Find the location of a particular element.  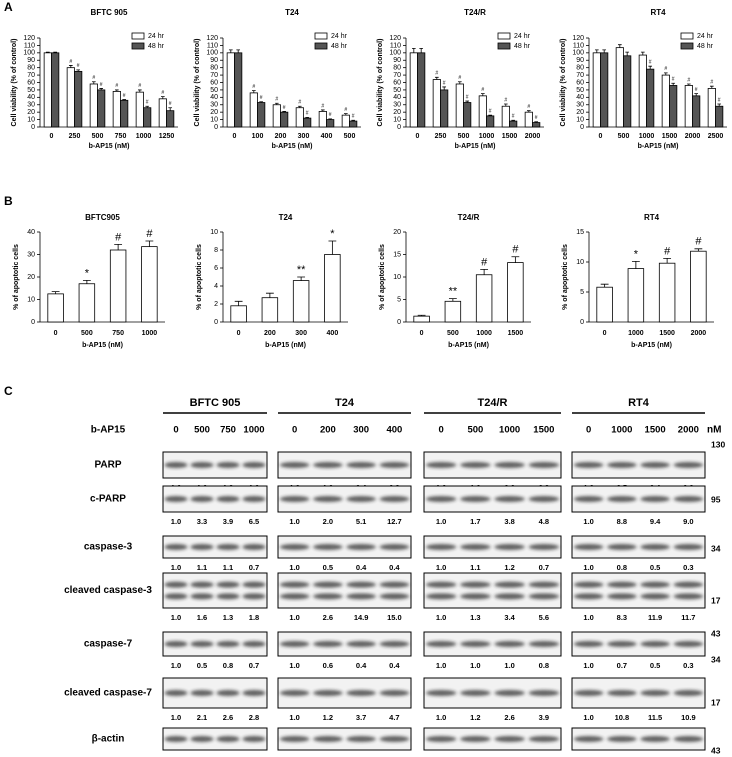

x-tick-label: 0 is located at coordinates (601, 136).